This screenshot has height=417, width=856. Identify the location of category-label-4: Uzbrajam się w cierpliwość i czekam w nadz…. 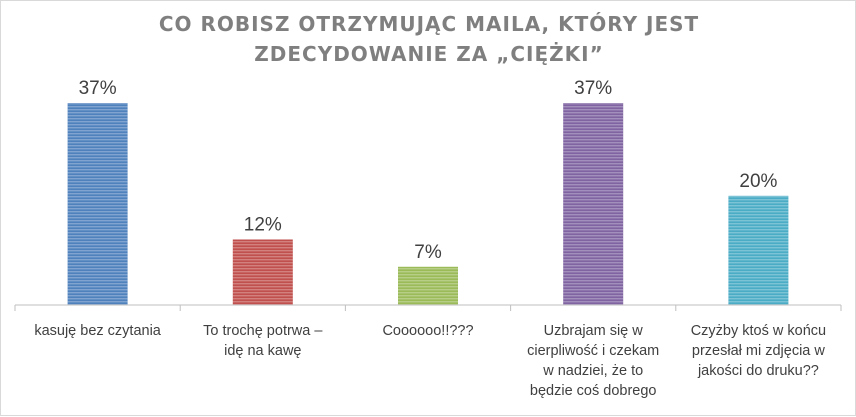
(593, 361).